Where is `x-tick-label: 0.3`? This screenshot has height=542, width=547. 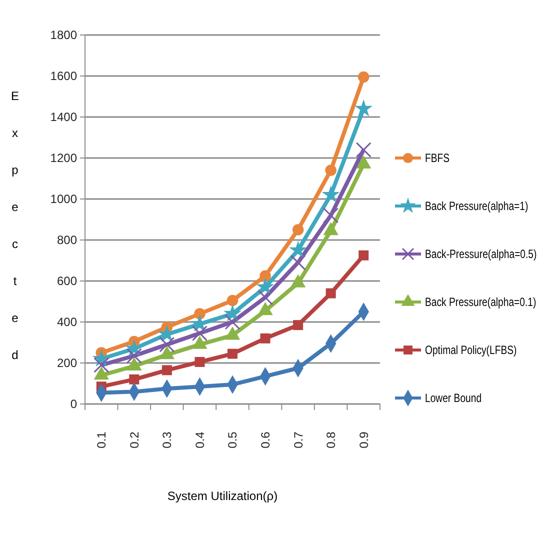 x-tick-label: 0.3 is located at coordinates (167, 439).